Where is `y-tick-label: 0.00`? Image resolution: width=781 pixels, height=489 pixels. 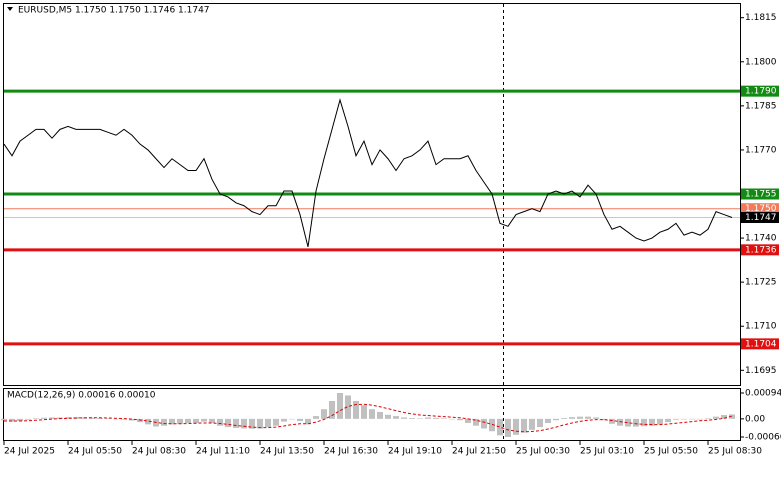 y-tick-label: 0.00 is located at coordinates (755, 419).